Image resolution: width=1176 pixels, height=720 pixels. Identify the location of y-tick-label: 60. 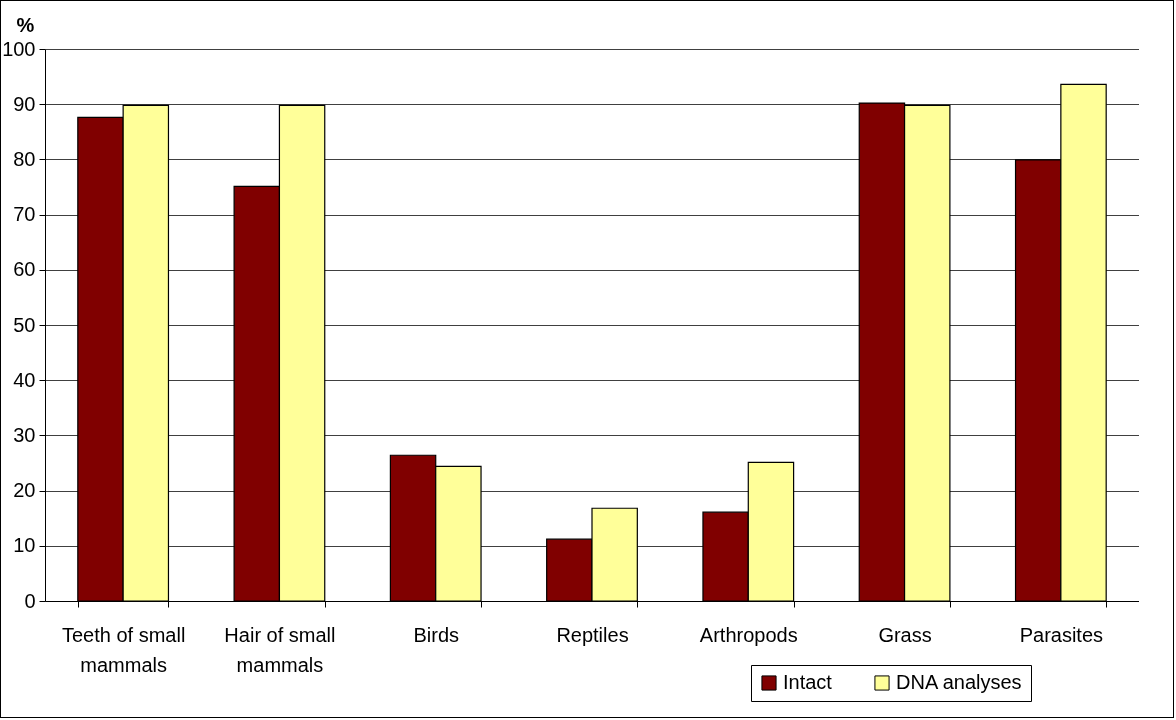
(24, 269).